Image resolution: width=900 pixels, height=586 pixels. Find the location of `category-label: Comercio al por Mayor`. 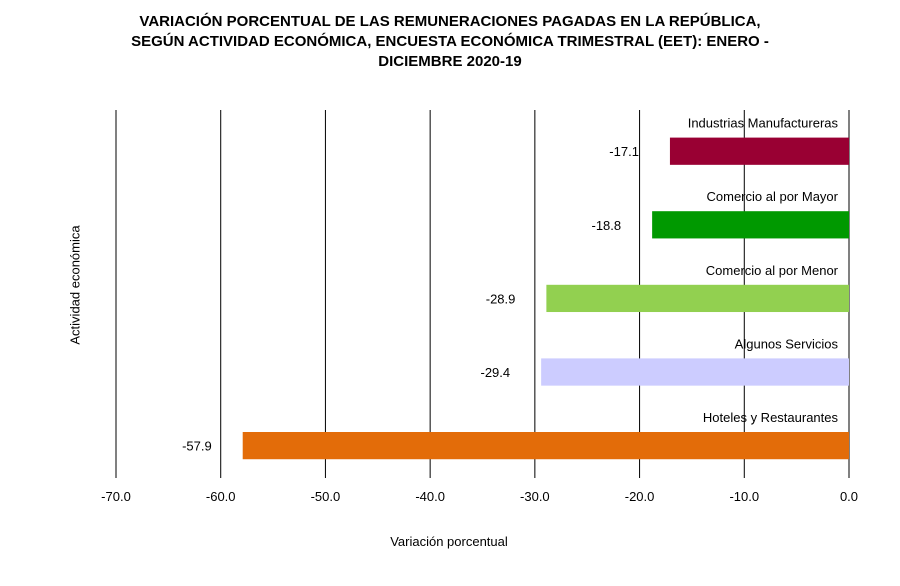

category-label: Comercio al por Mayor is located at coordinates (773, 196).